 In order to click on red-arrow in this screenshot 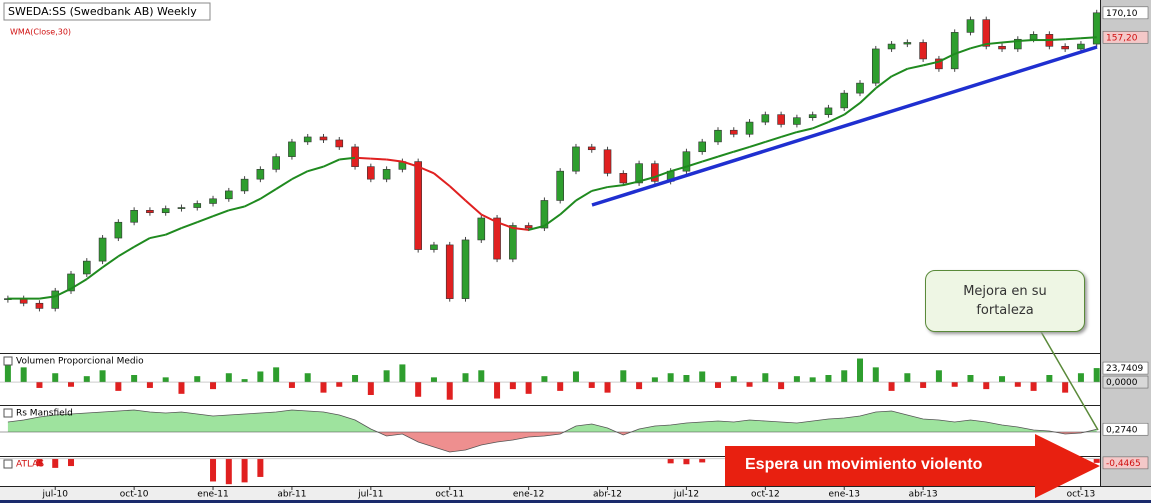, I will do `click(912, 466)`.